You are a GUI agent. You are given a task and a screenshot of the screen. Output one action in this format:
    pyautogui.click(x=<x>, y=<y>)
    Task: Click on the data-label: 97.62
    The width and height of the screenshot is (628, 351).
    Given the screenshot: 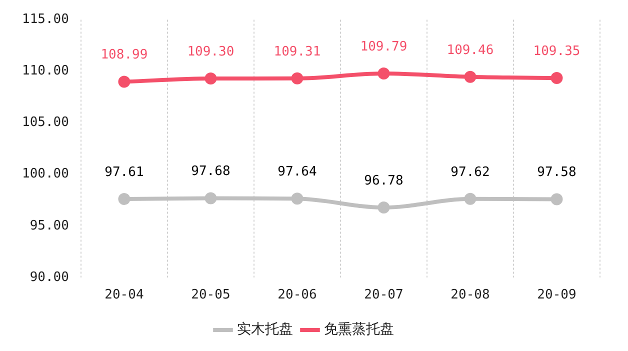 What is the action you would take?
    pyautogui.click(x=470, y=172)
    